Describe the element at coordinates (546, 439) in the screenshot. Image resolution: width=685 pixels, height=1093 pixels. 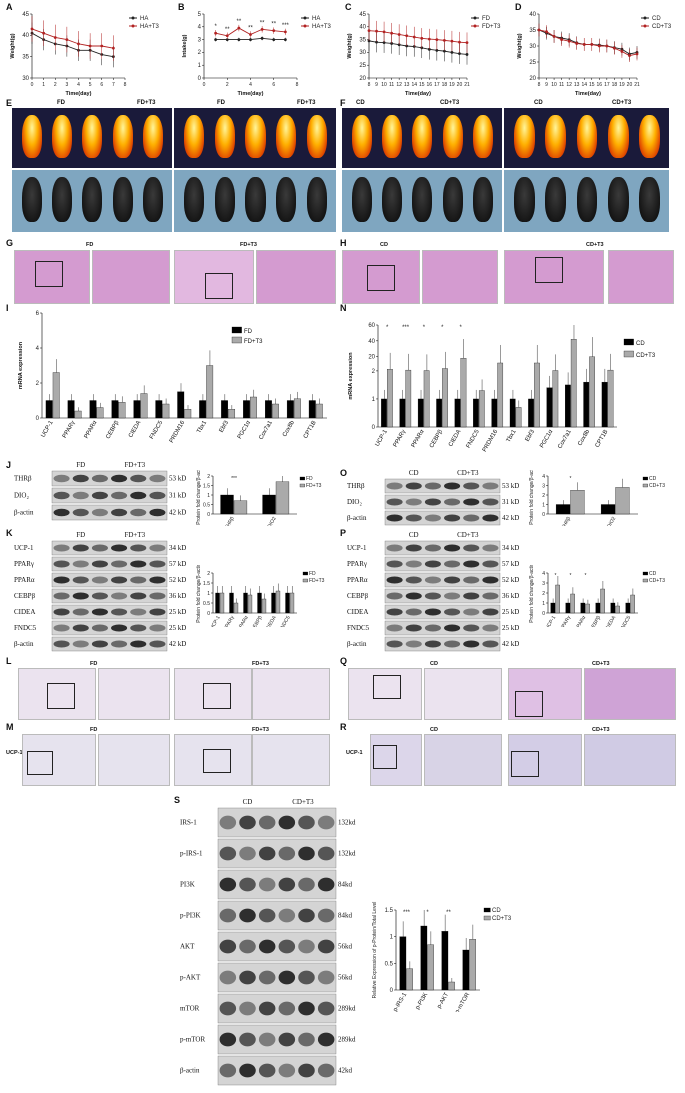
I see `category-label: PGC1α` at that location.